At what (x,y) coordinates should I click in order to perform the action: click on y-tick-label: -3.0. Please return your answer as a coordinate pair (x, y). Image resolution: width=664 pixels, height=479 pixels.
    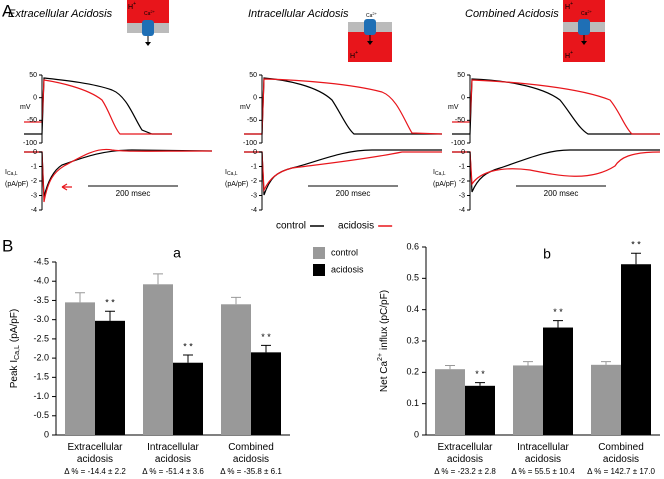
    Looking at the image, I should click on (41, 319).